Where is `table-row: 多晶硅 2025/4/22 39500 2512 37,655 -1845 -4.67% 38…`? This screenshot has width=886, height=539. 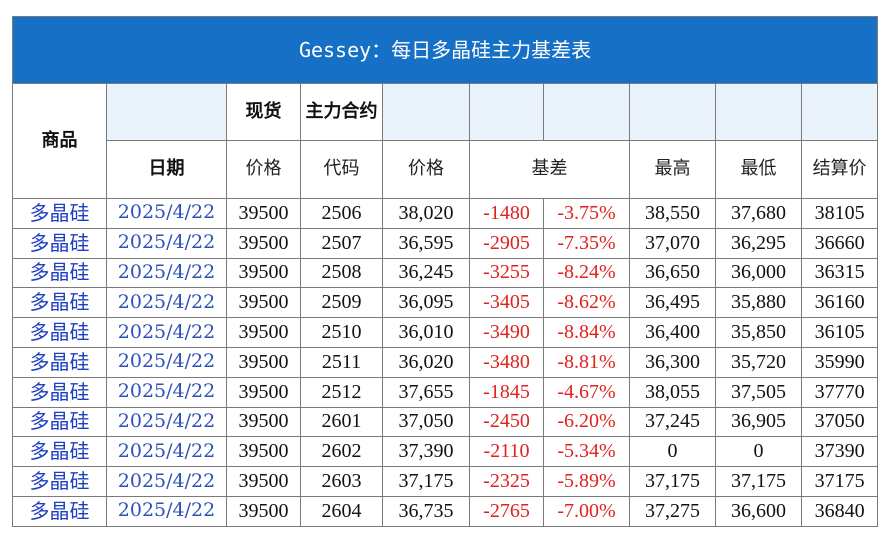
table-row: 多晶硅 2025/4/22 39500 2512 37,655 -1845 -4.67% 38… is located at coordinates (445, 392).